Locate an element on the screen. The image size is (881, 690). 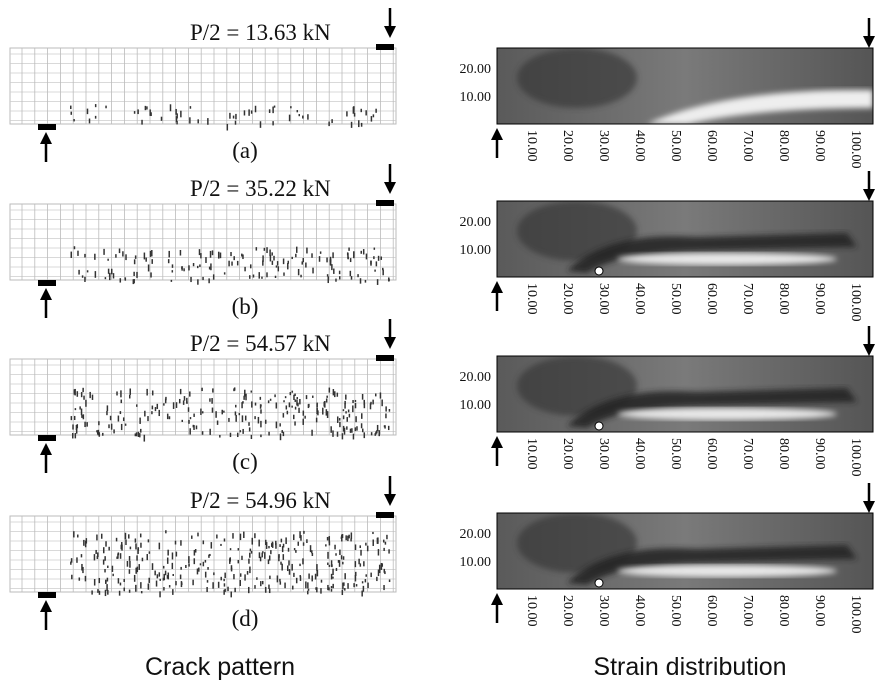
beam is located at coordinates (203, 242).